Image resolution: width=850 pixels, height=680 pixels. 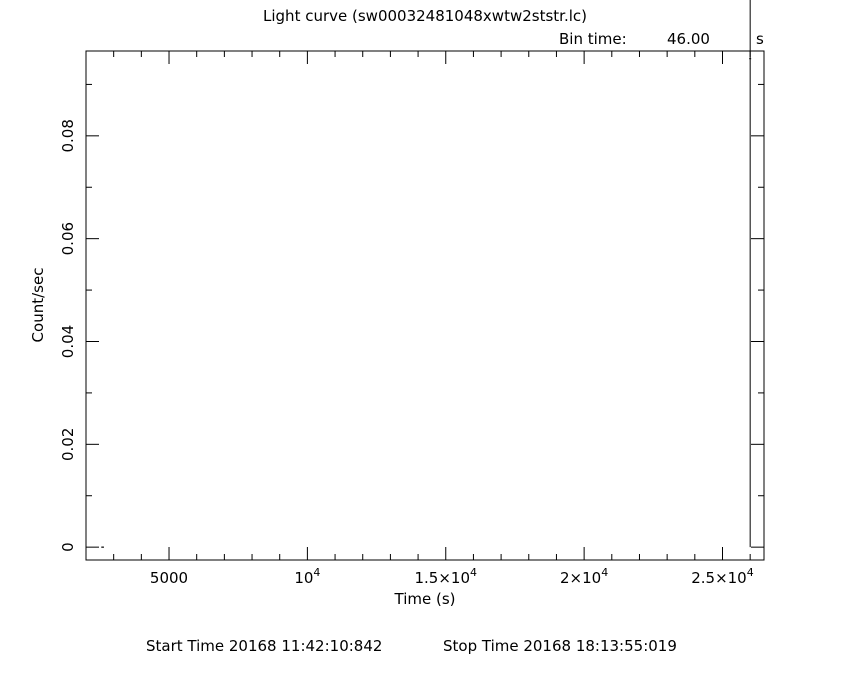 I want to click on x-tick-label: 5000, so click(x=169, y=578).